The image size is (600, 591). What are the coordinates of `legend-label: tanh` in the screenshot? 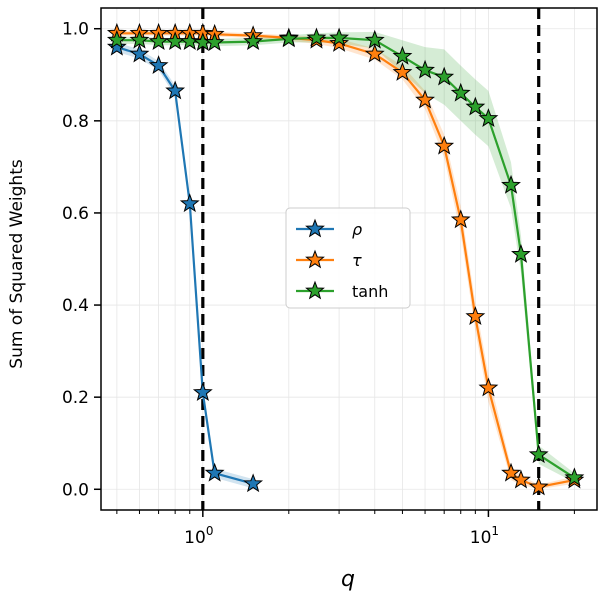 It's located at (370, 291).